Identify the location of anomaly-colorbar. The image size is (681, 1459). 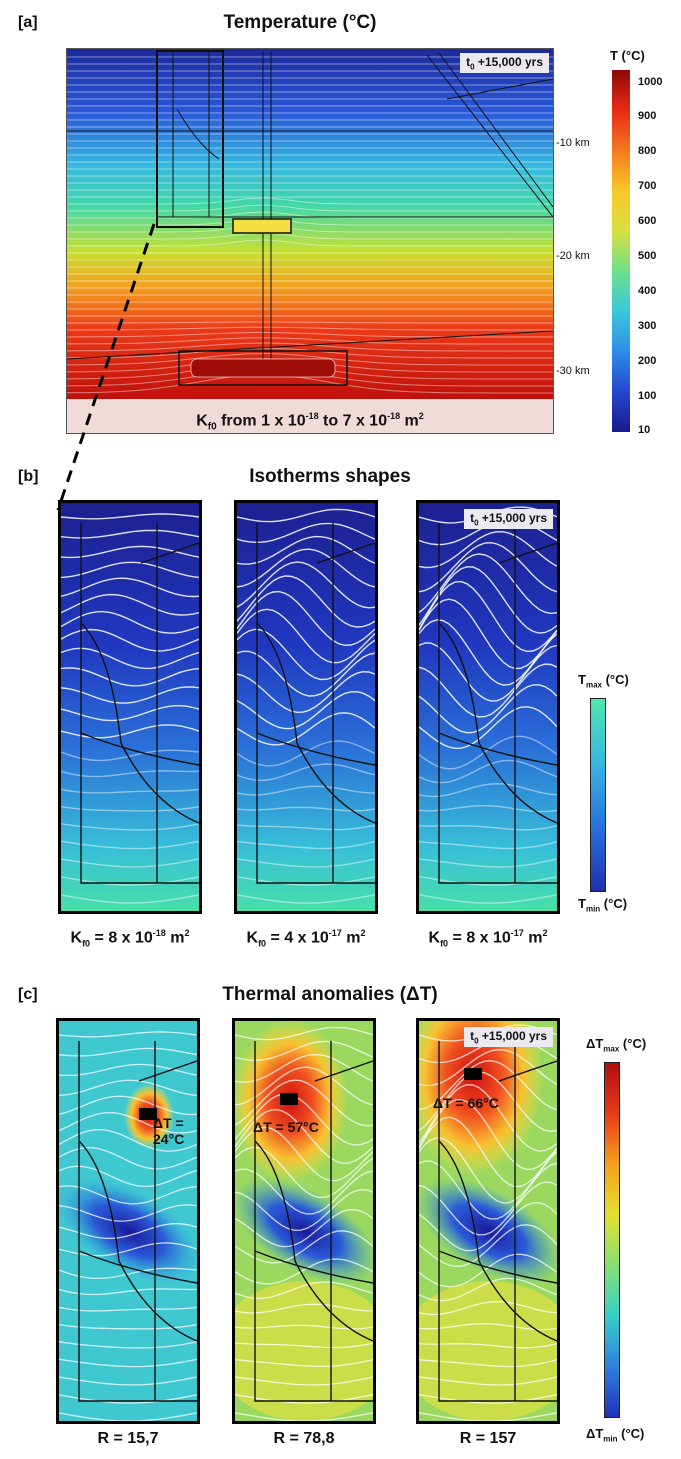
(612, 1240).